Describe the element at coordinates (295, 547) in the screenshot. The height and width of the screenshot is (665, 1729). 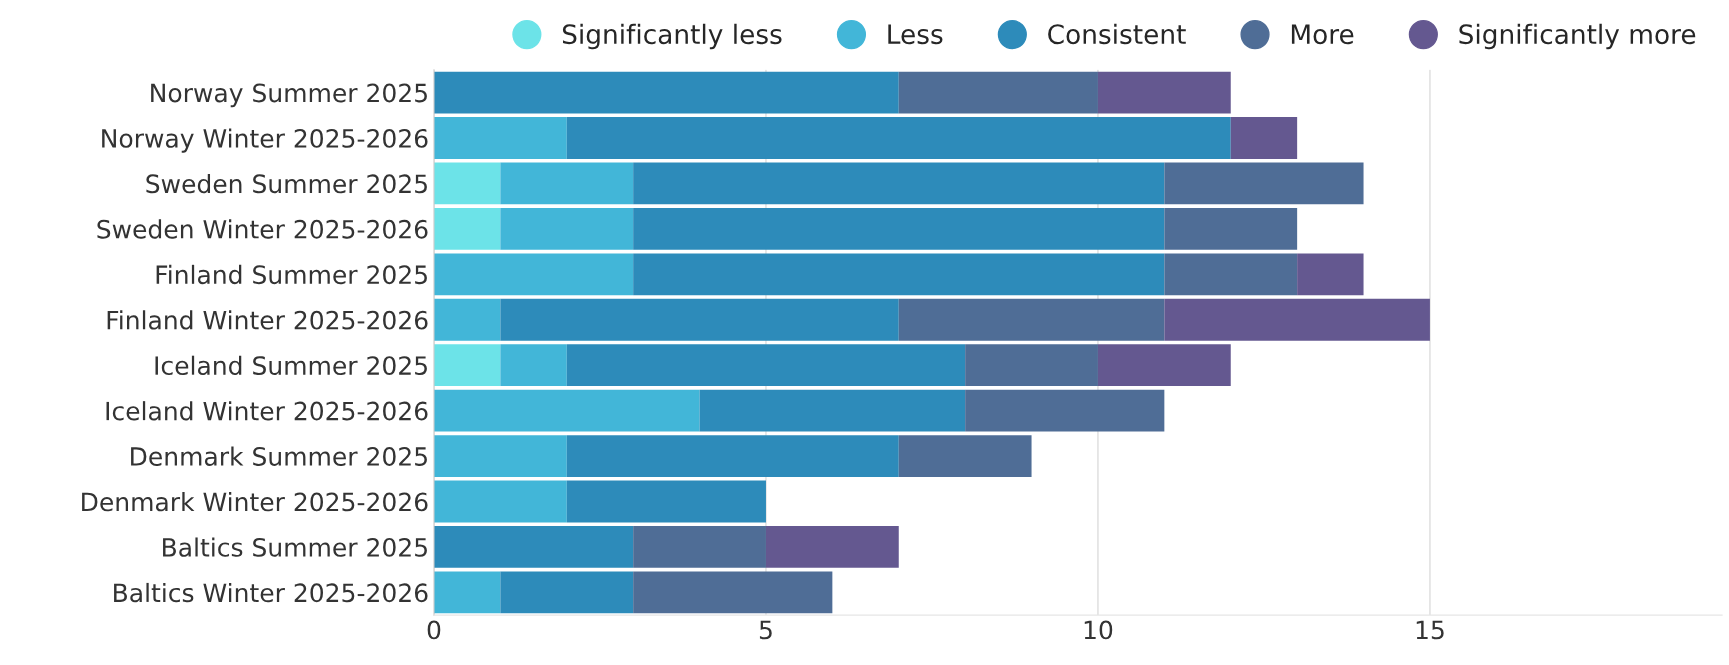
I see `y-tick-label: Baltics Summer 2025` at that location.